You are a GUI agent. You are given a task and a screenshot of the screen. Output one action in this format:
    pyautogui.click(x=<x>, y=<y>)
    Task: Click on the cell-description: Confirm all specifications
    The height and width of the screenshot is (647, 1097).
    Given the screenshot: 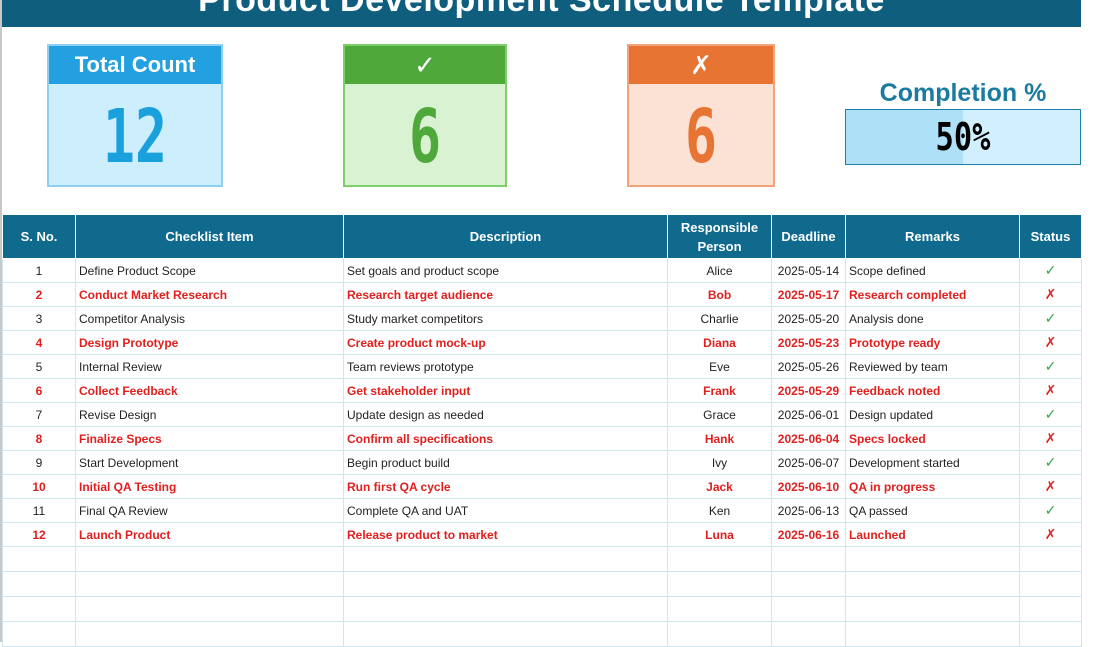 What is the action you would take?
    pyautogui.click(x=505, y=438)
    